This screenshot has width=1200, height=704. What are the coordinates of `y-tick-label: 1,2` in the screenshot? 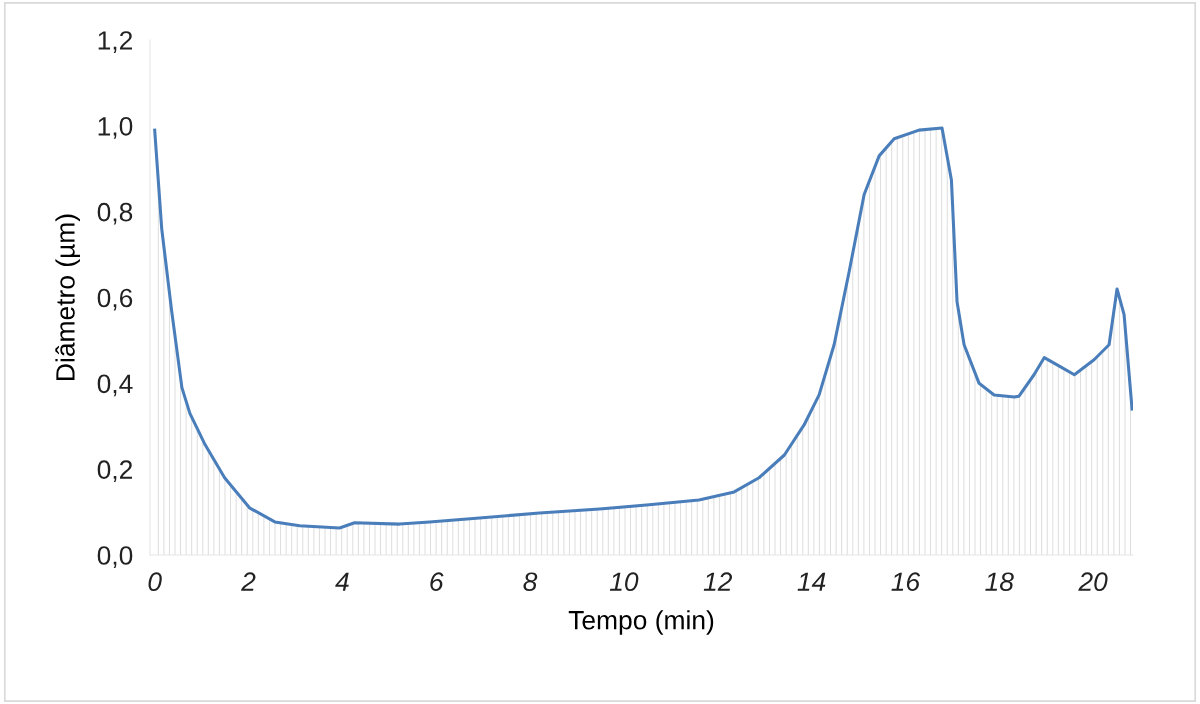 It's located at (115, 42).